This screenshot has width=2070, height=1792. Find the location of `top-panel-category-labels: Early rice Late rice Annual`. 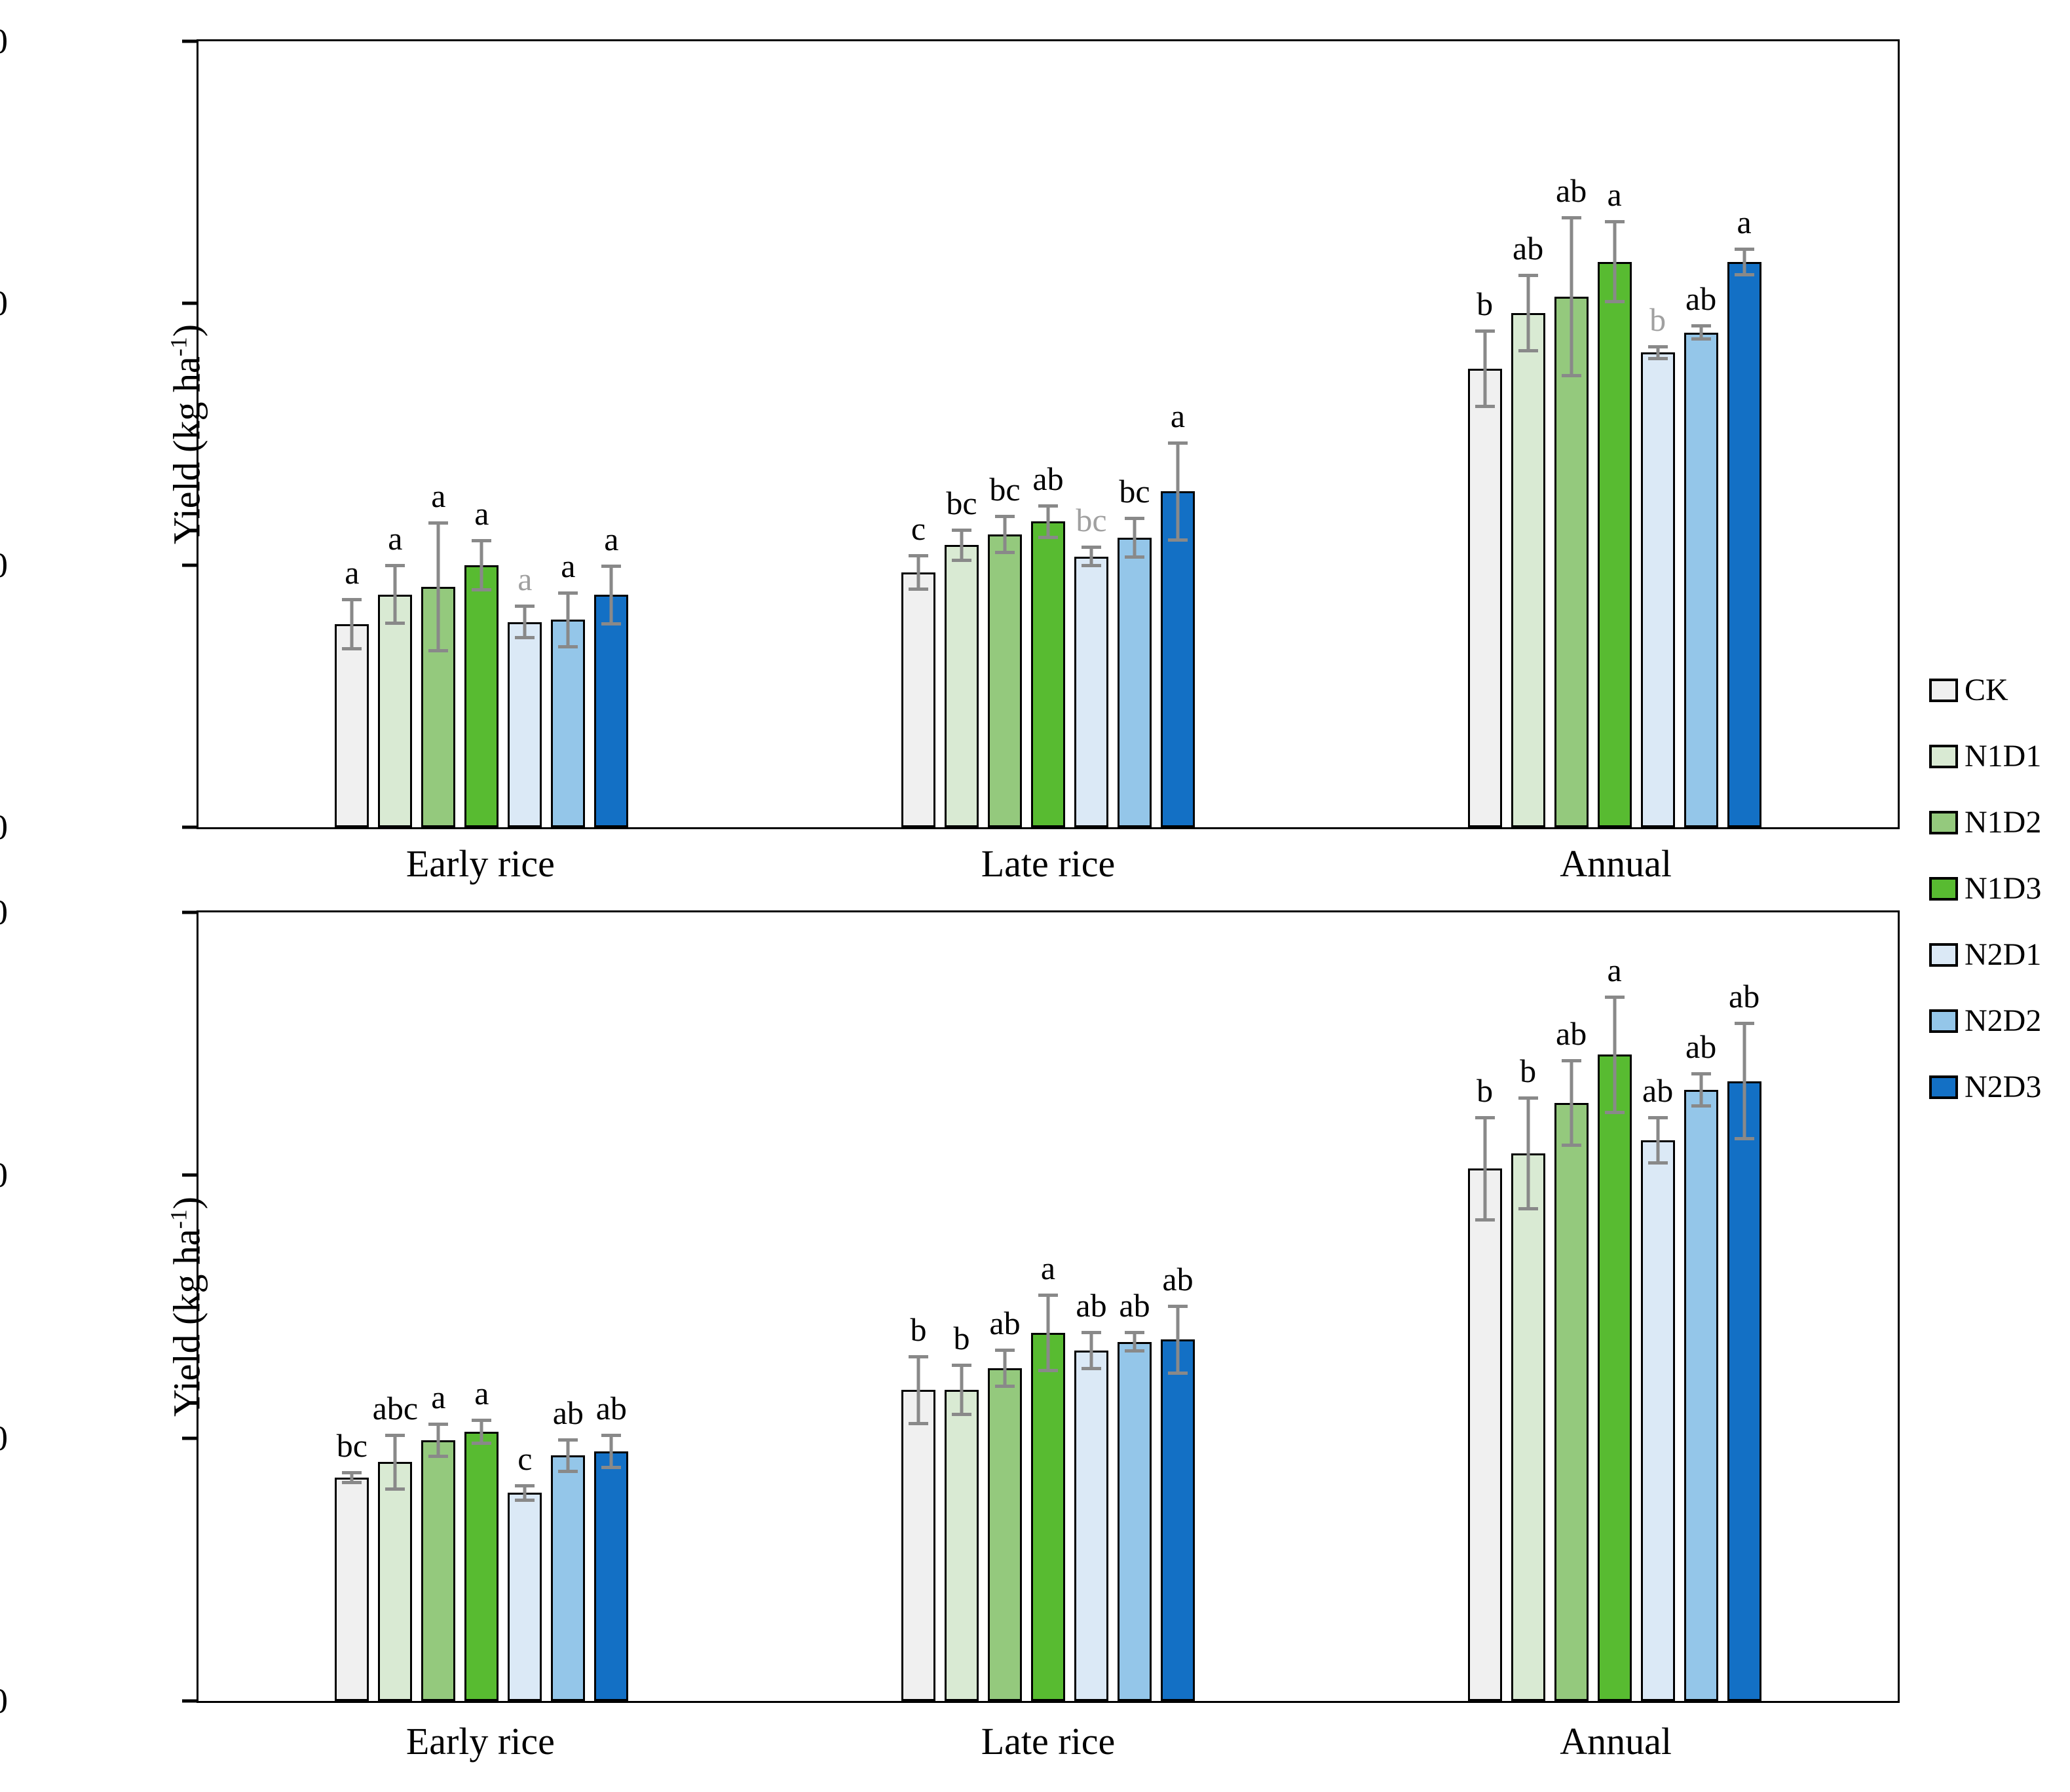

top-panel-category-labels: Early rice Late rice Annual is located at coordinates (1048, 868).